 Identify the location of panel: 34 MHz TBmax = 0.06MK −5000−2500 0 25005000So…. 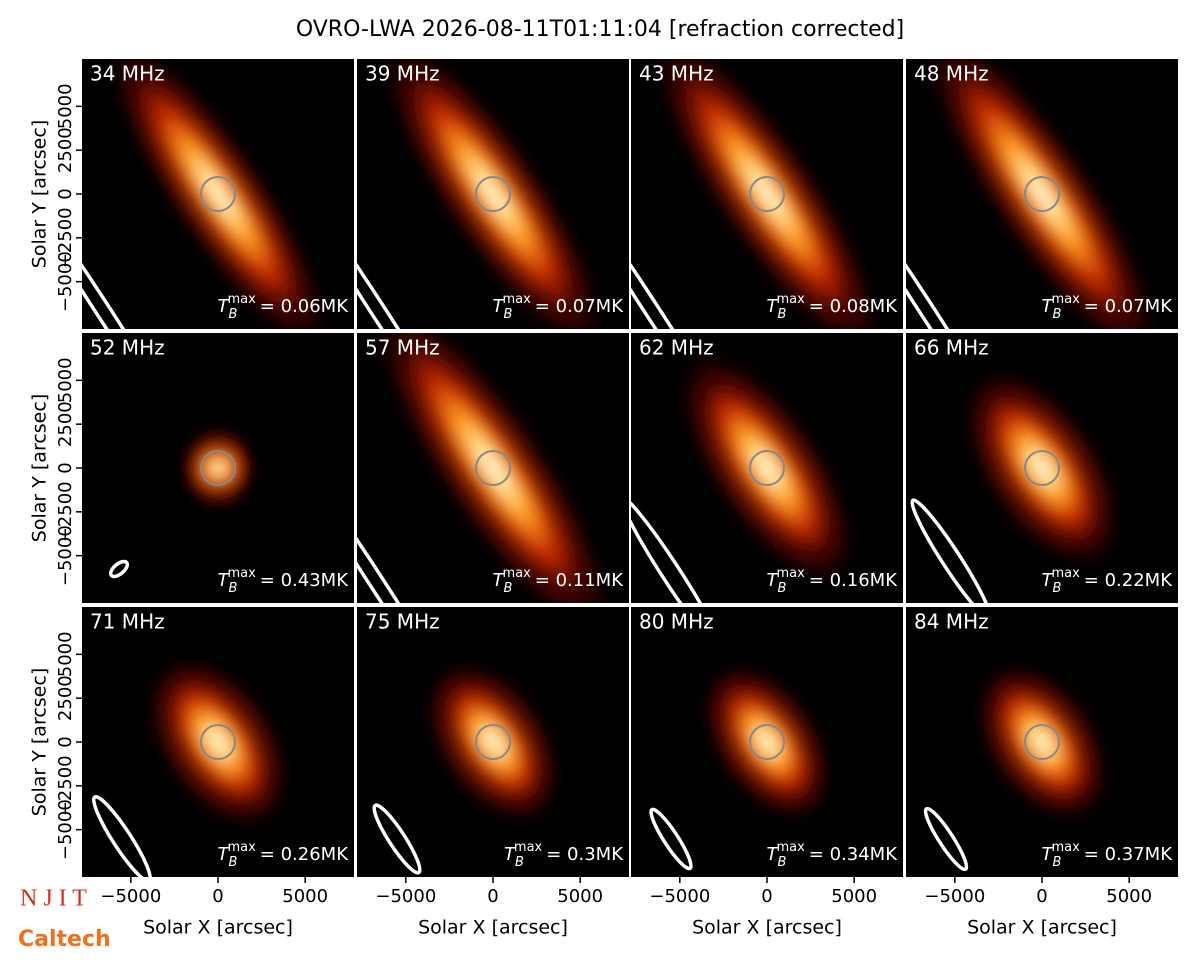
(191, 194).